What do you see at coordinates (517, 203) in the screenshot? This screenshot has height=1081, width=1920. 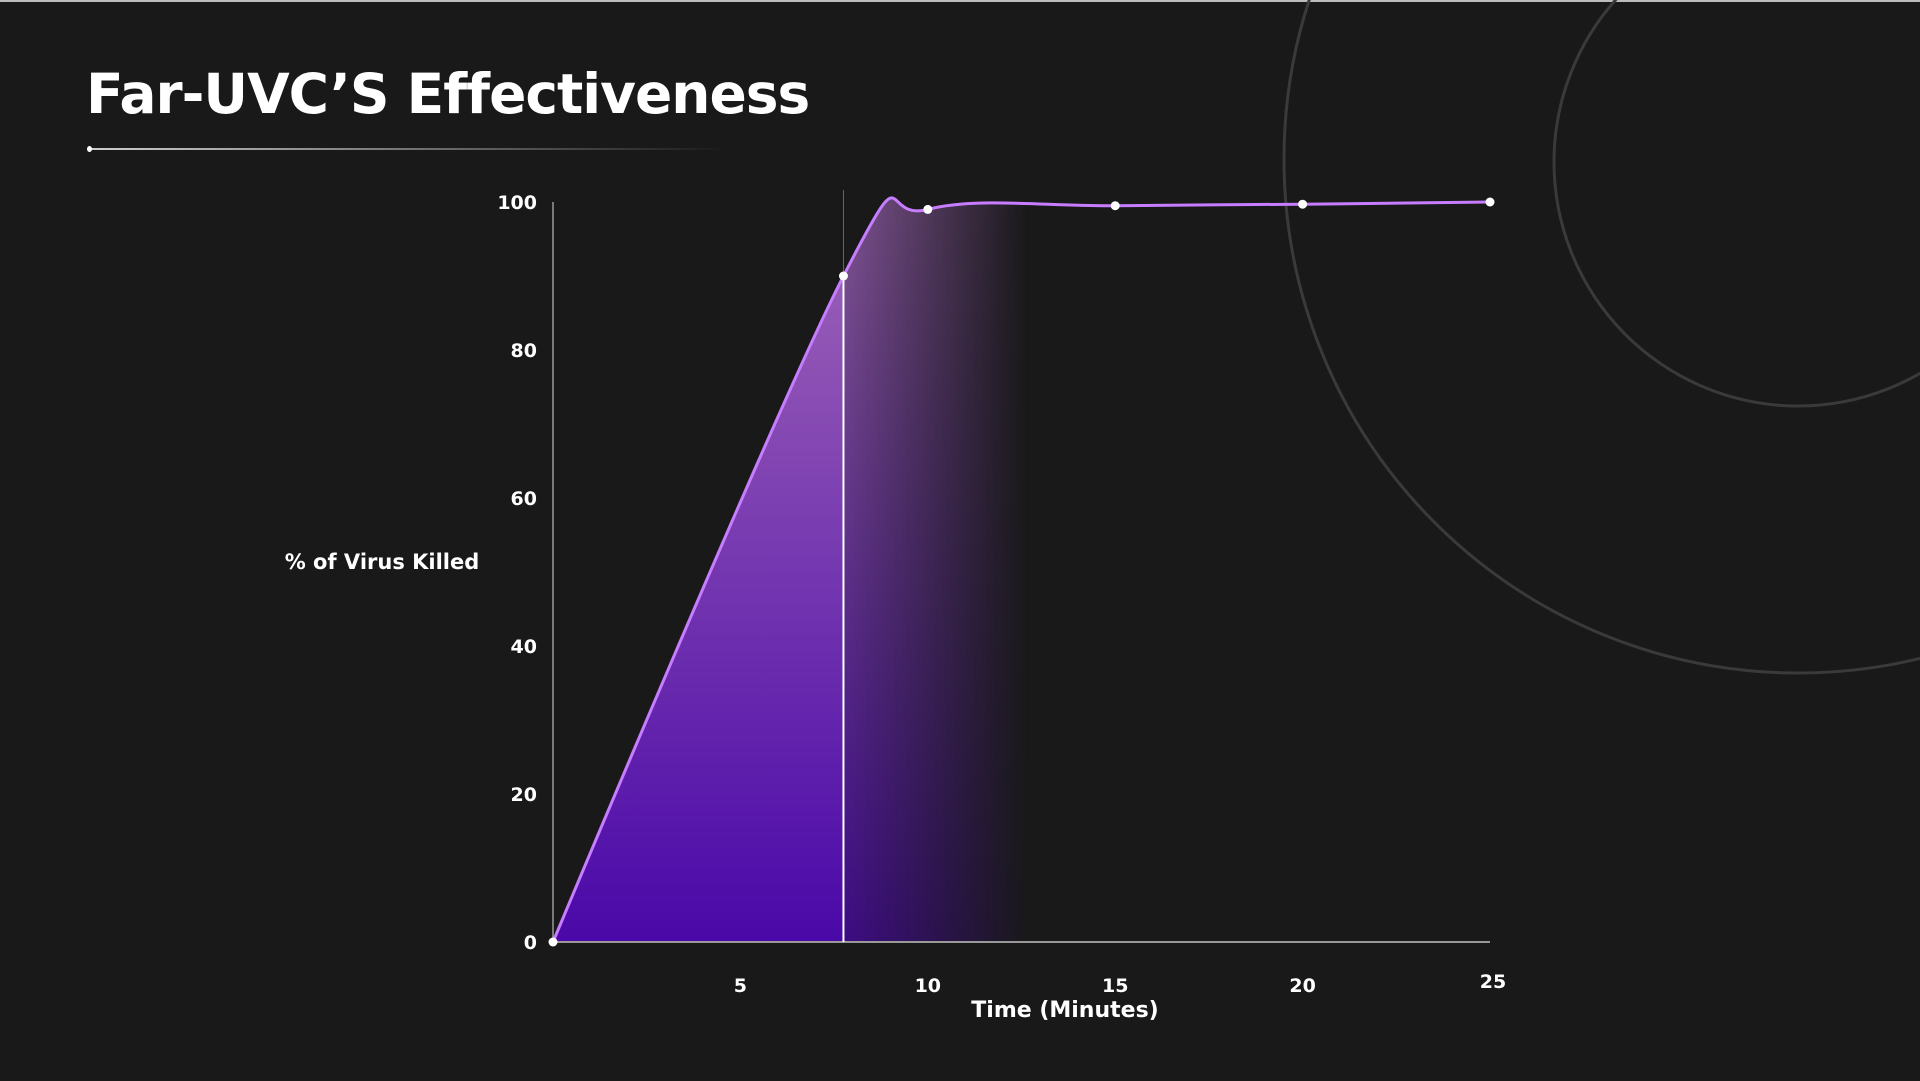 I see `y-tick-label: 100` at bounding box center [517, 203].